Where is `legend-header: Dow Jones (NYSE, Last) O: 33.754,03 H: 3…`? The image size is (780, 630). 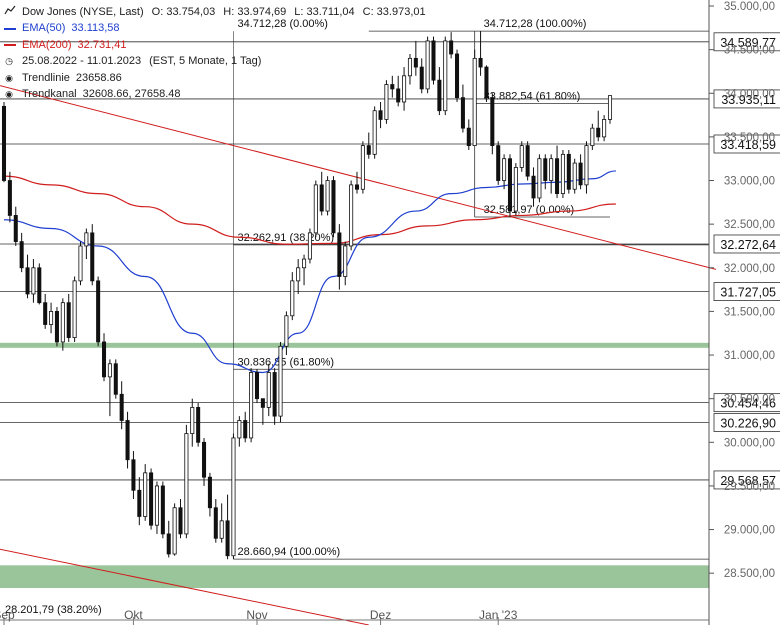 legend-header: Dow Jones (NYSE, Last) O: 33.754,03 H: 3… is located at coordinates (215, 12).